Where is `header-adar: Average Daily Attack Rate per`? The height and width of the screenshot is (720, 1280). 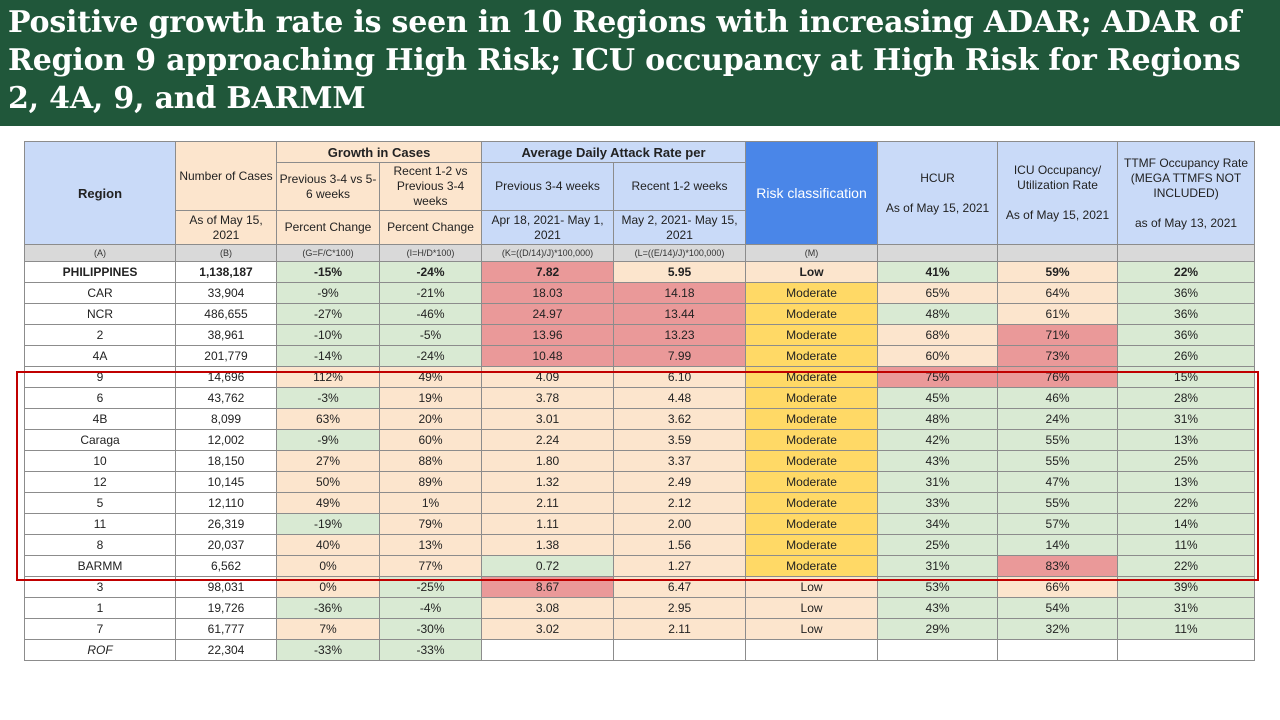 header-adar: Average Daily Attack Rate per is located at coordinates (614, 152).